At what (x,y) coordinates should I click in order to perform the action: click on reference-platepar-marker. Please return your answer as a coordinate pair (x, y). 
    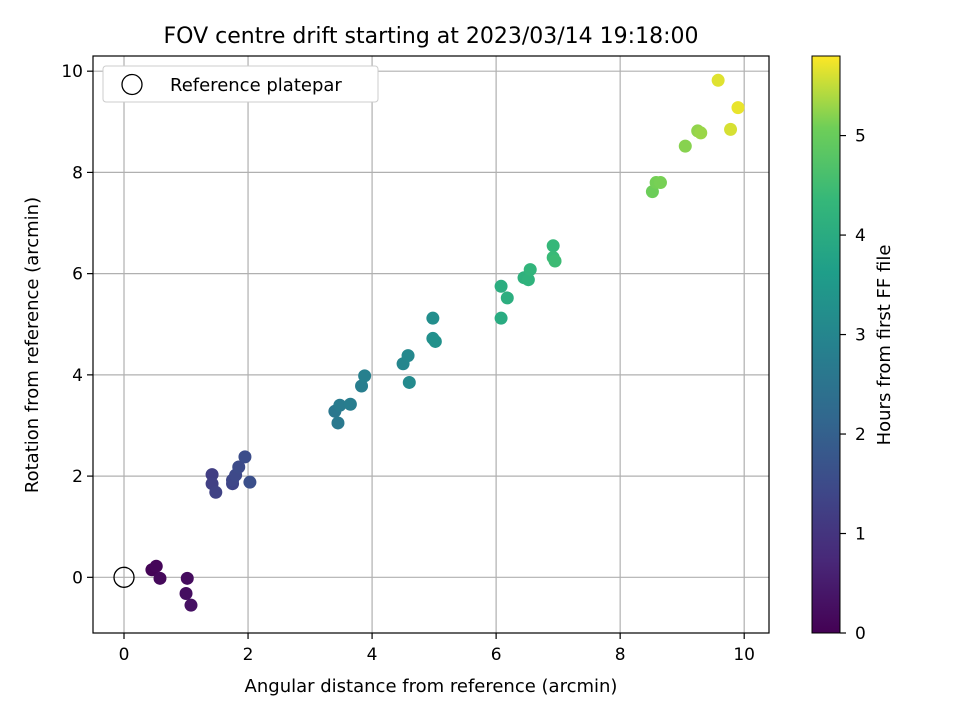
    Looking at the image, I should click on (124, 577).